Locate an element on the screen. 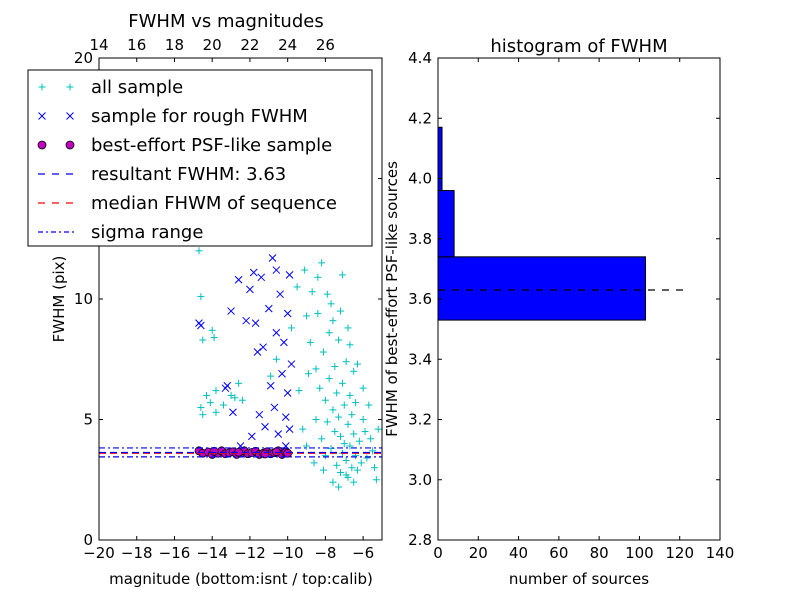 The width and height of the screenshot is (800, 600). legend-label-median-fwhm: median FHWM of sequence is located at coordinates (214, 203).